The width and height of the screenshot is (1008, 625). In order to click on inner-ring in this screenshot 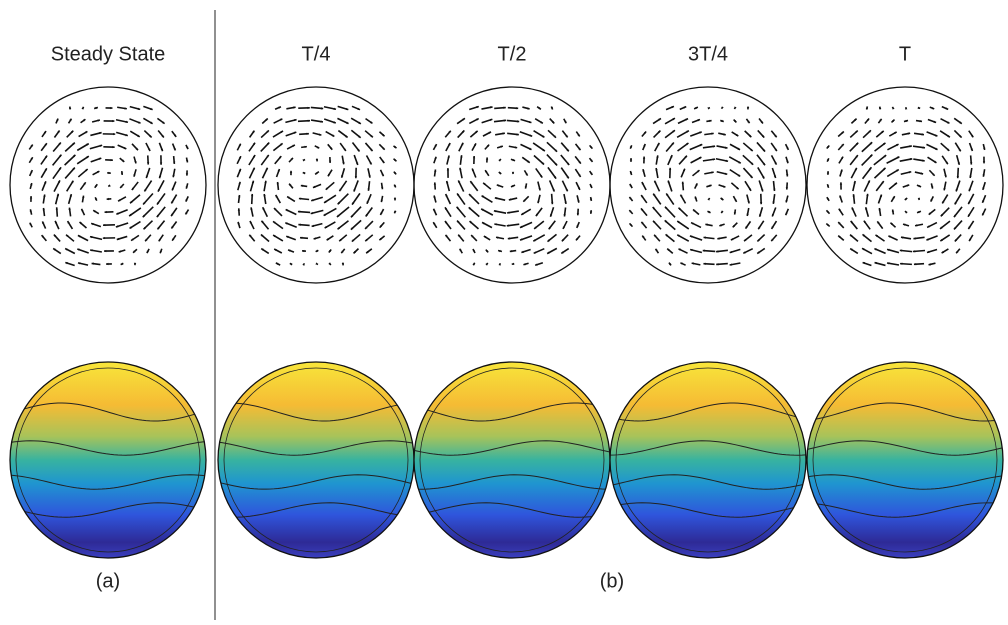, I will do `click(708, 460)`.